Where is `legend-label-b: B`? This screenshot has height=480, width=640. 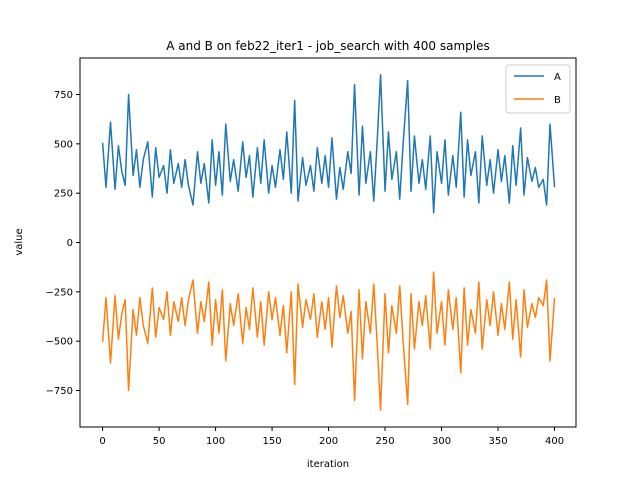
legend-label-b: B is located at coordinates (557, 100).